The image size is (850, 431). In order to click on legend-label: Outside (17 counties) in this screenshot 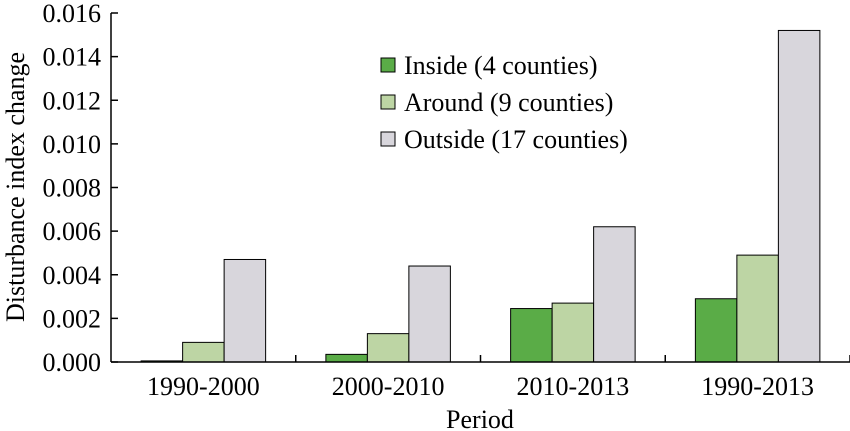, I will do `click(516, 139)`.